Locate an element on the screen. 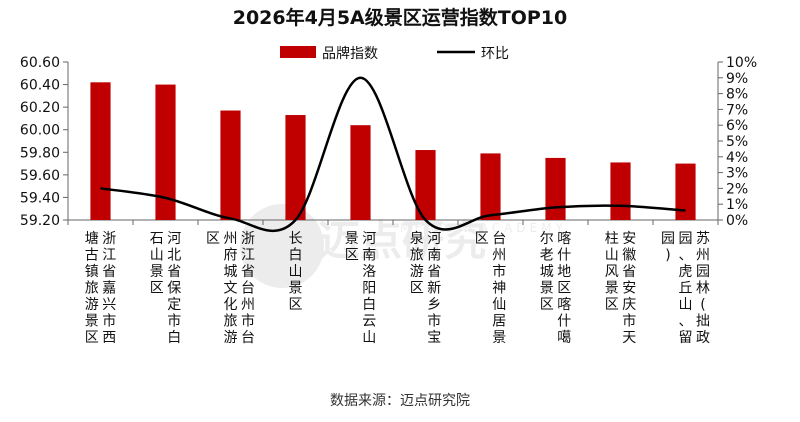 This screenshot has height=422, width=800. category-char: 政 is located at coordinates (703, 338).